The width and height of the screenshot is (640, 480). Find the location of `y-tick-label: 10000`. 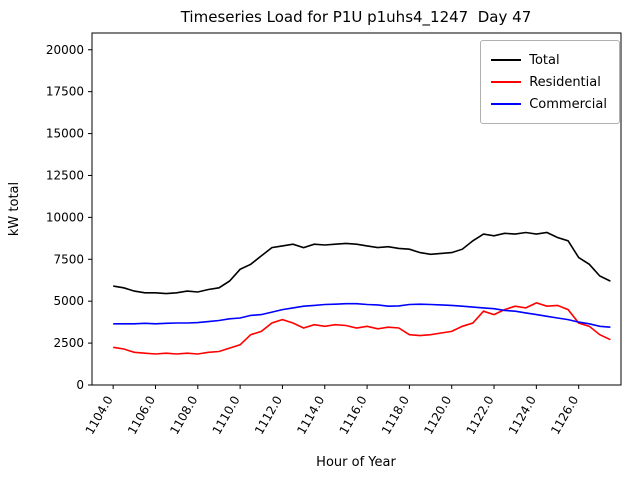

y-tick-label: 10000 is located at coordinates (65, 217).